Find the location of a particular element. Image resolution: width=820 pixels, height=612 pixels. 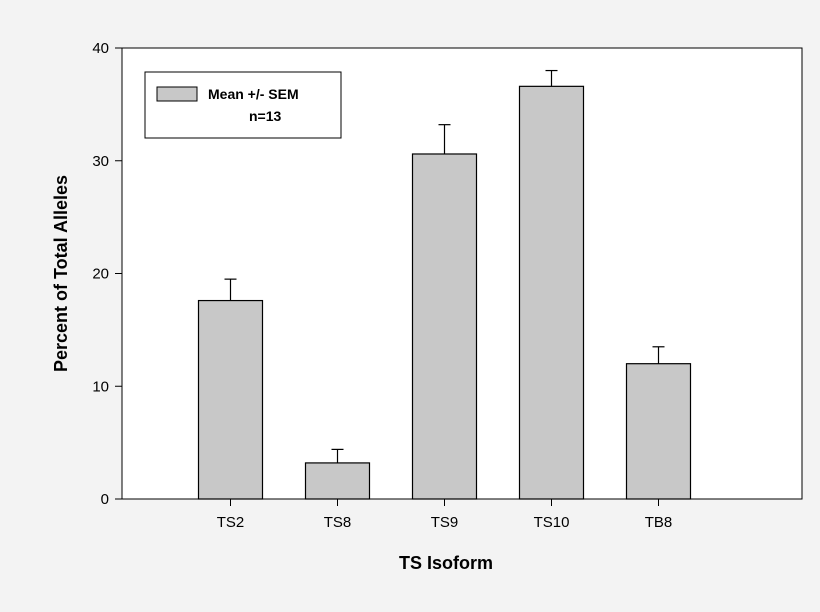

y-tick-label: 20 is located at coordinates (100, 274).